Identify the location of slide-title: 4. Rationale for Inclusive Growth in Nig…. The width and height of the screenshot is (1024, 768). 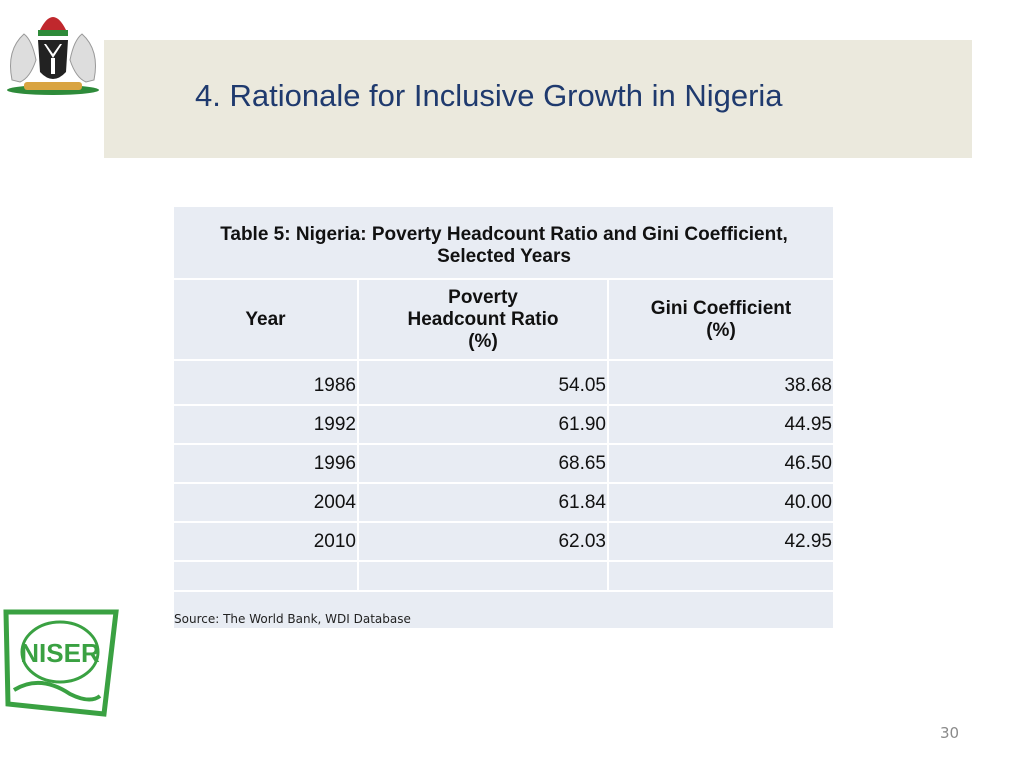
(489, 95).